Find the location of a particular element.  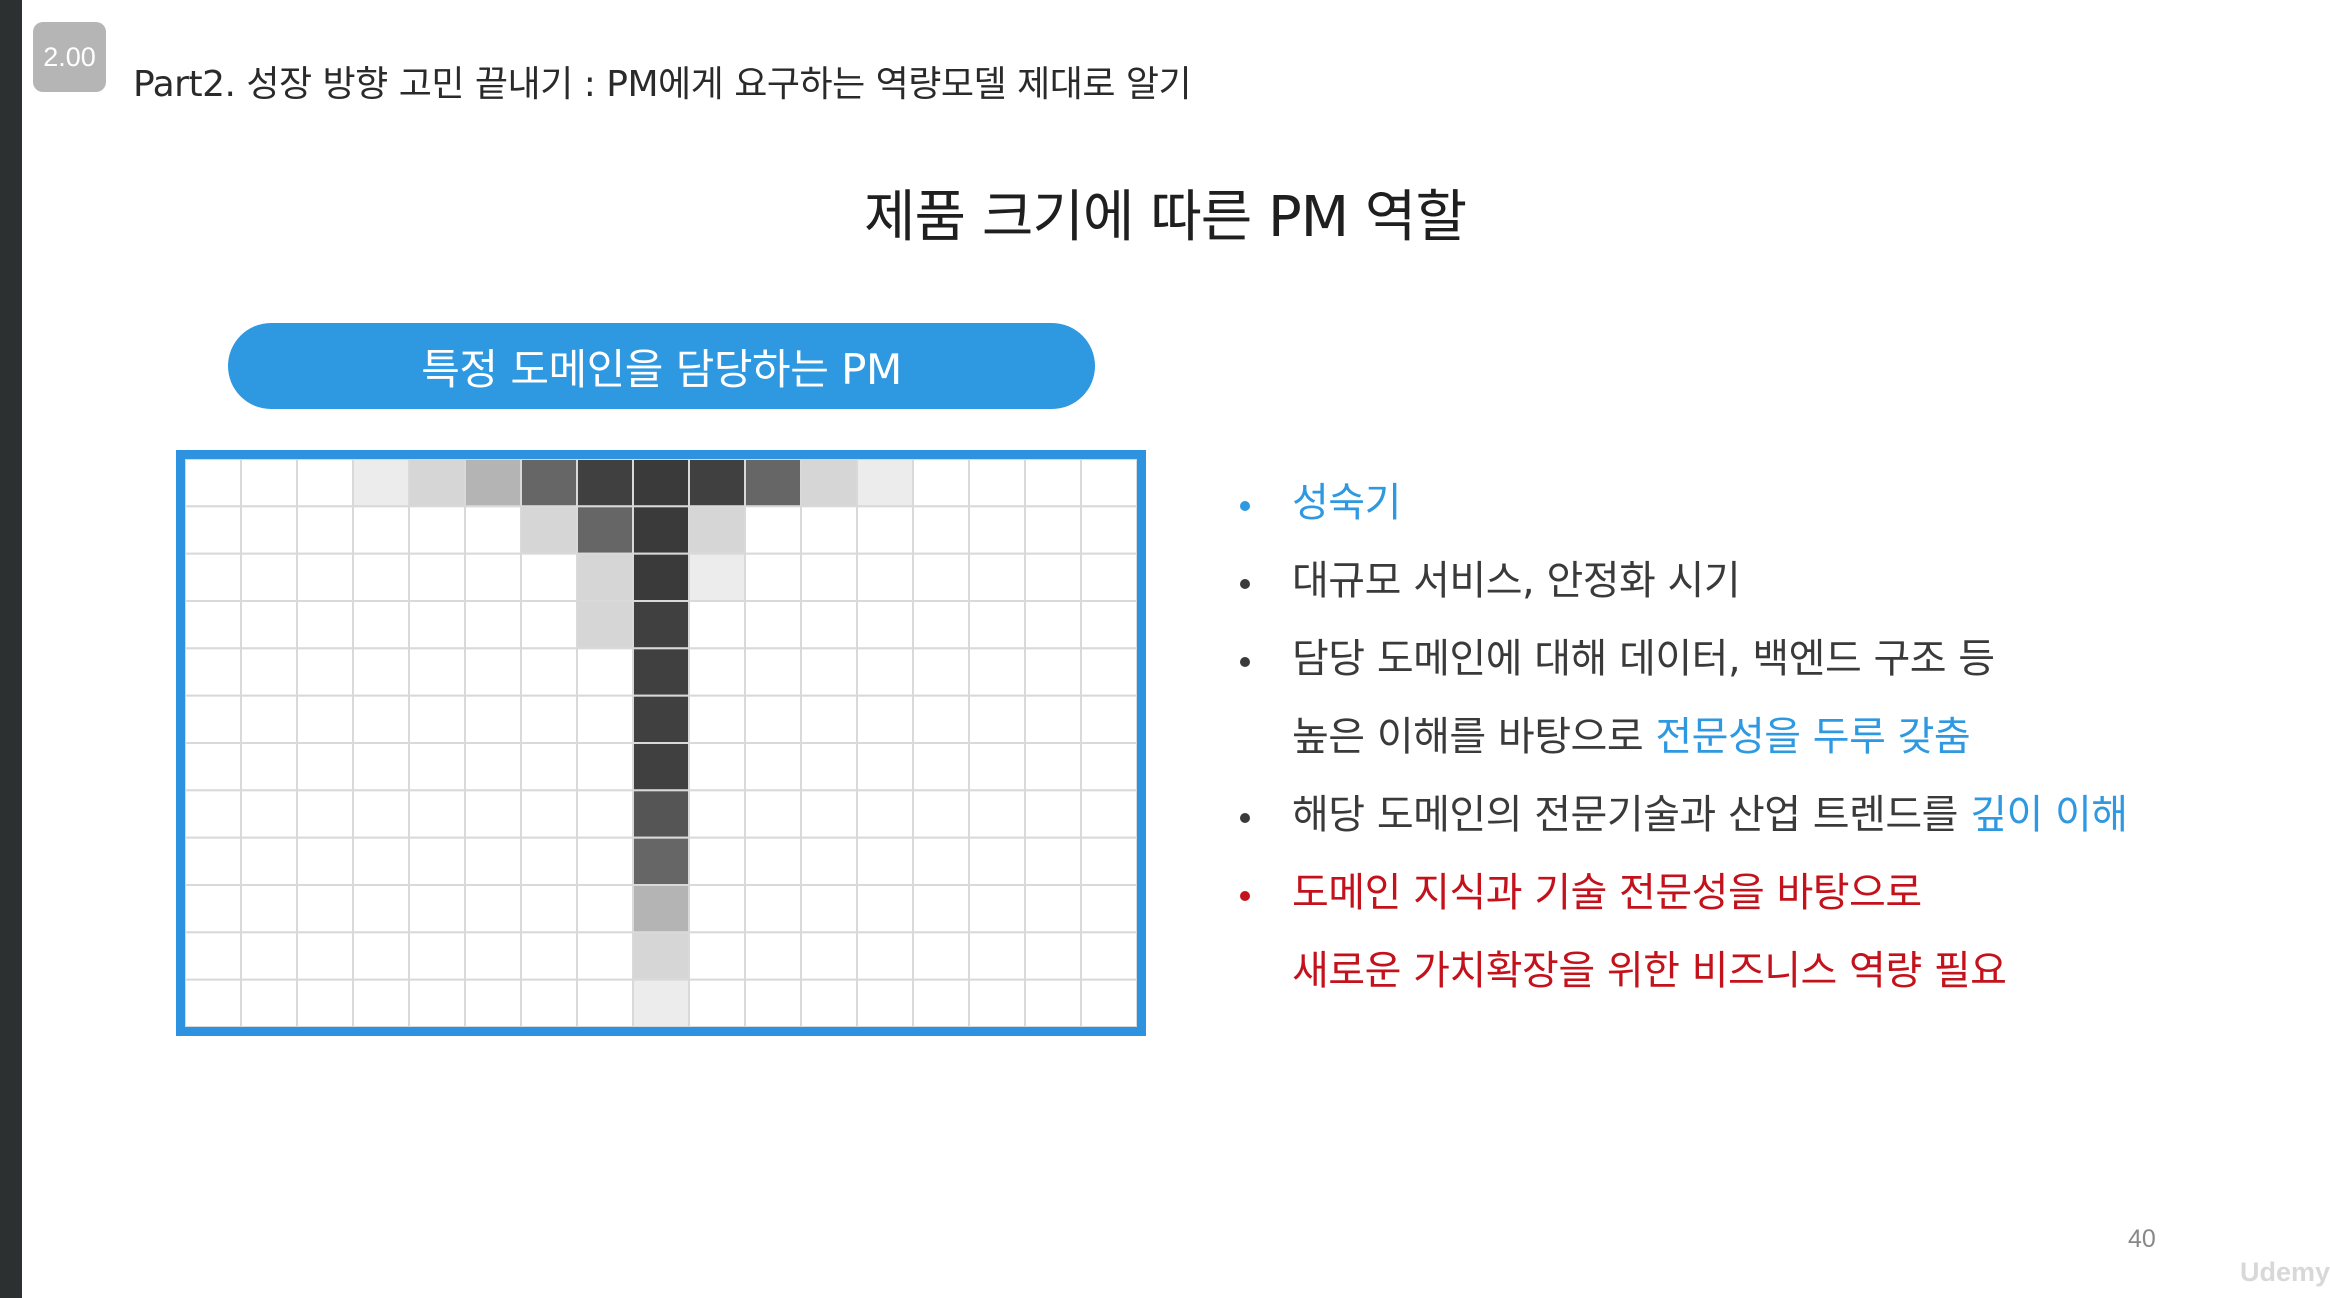

bullet-text-part: 해당 도메인의 전문기술과 산업 트렌드를 is located at coordinates (1631, 815).